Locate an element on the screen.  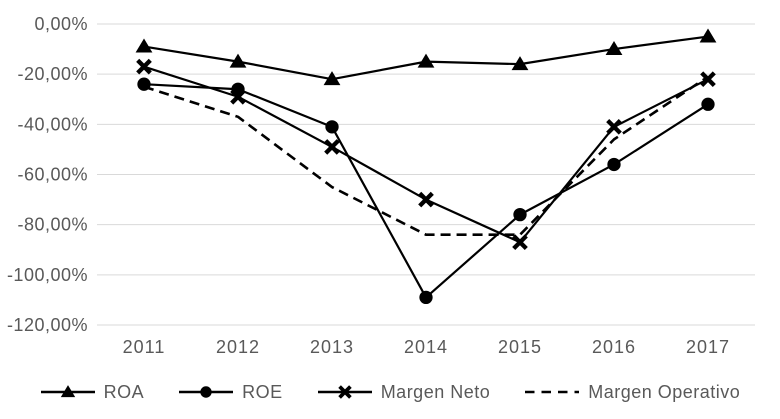
legend-label: Margen Operativo is located at coordinates (664, 391).